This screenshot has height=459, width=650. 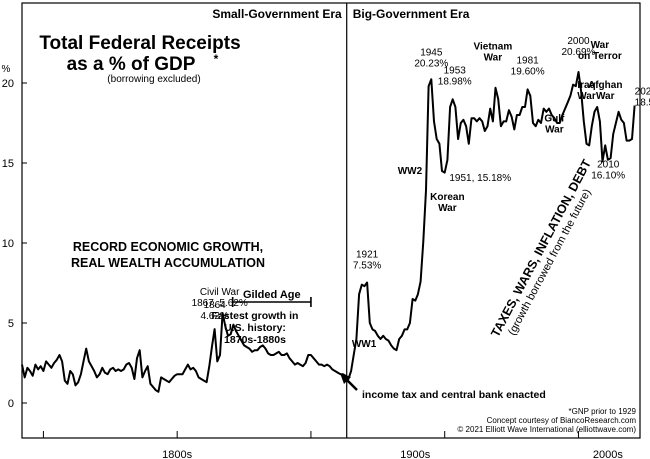 What do you see at coordinates (351, 384) in the screenshot?
I see `income-tax-arrow` at bounding box center [351, 384].